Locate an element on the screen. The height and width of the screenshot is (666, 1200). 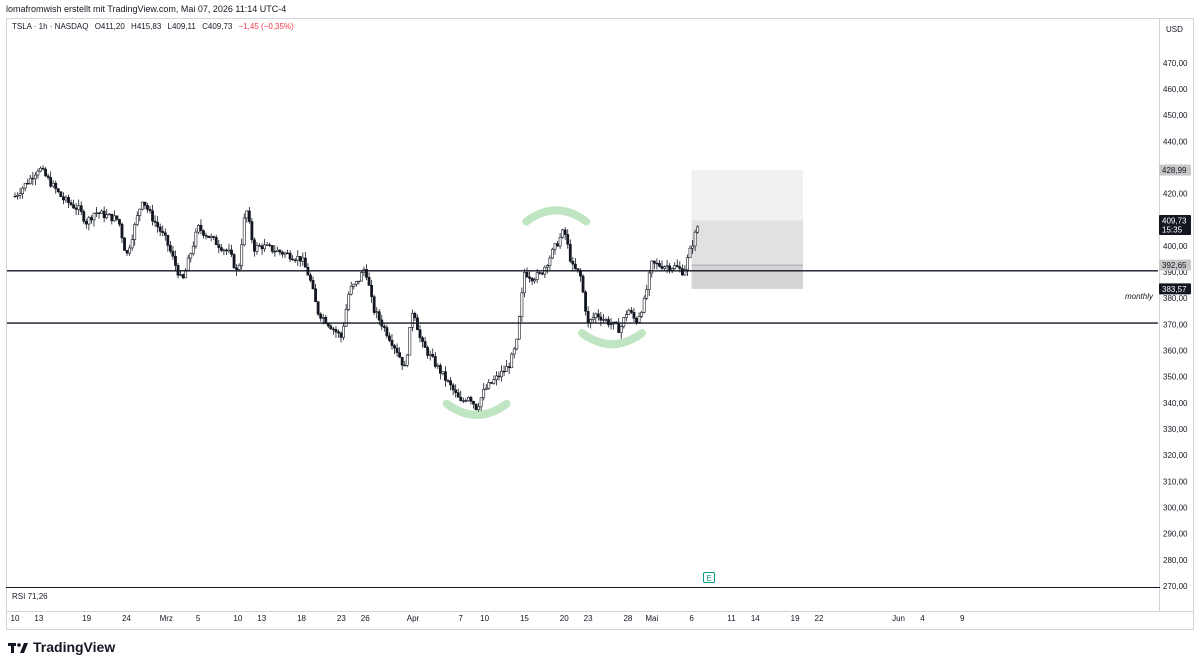
price-tick-label: 370,00 is located at coordinates (1175, 324).